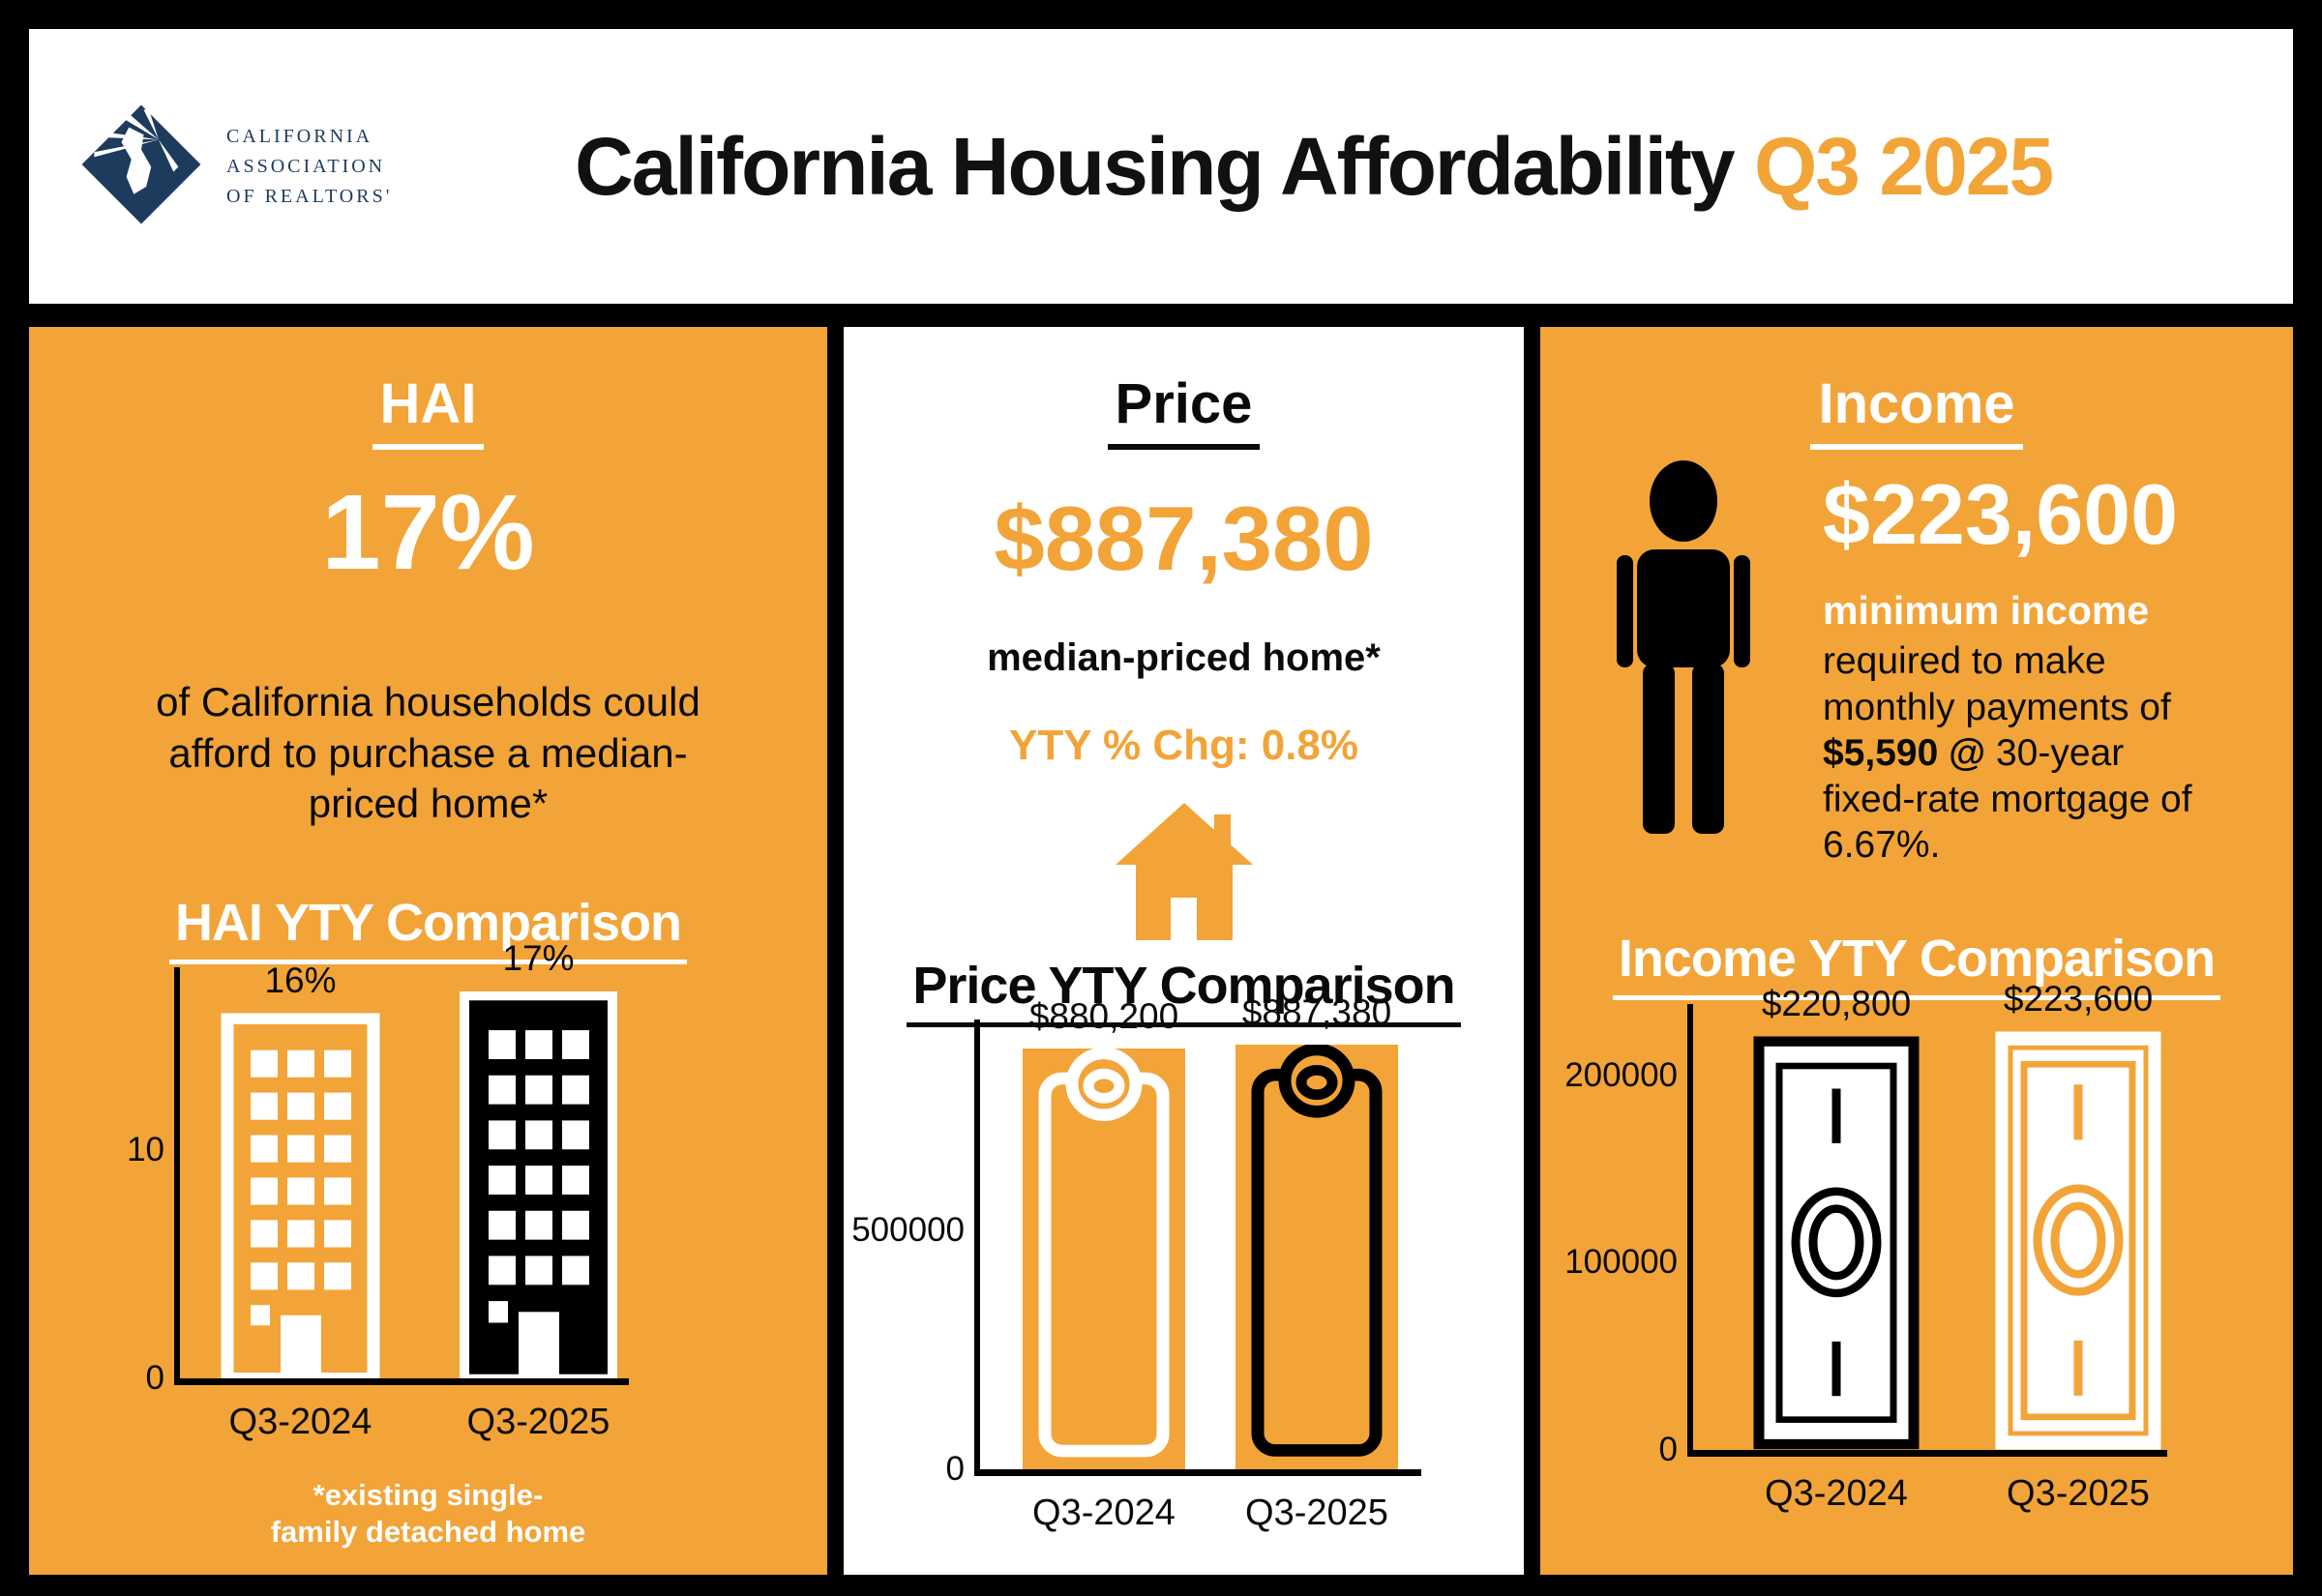  Describe the element at coordinates (1184, 991) in the screenshot. I see `price-chart-title: Price YTY Comparison` at that location.